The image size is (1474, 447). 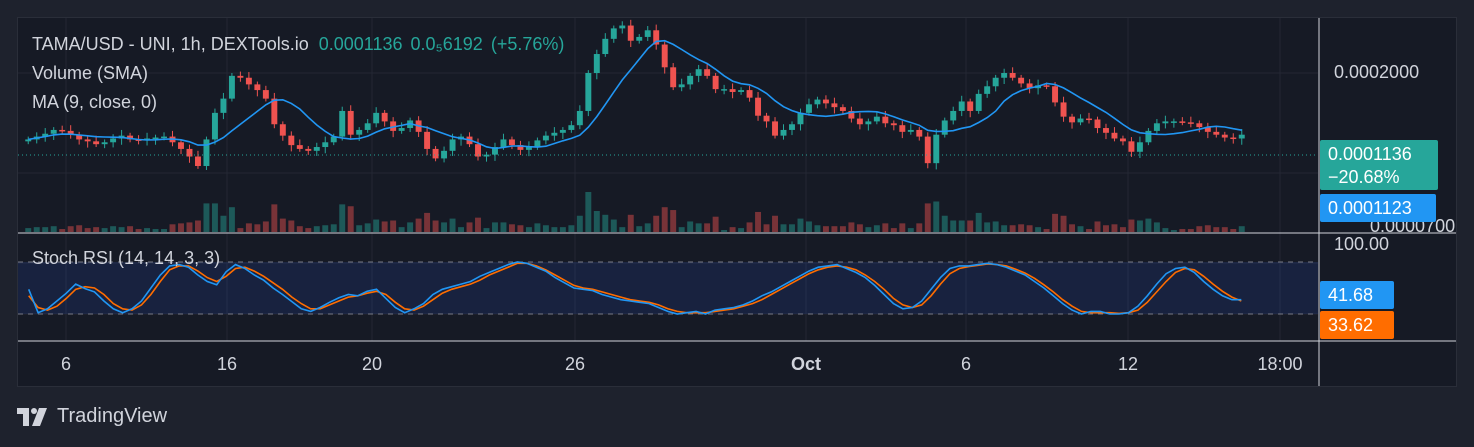 I want to click on x-tick-label: 16, so click(x=227, y=364).